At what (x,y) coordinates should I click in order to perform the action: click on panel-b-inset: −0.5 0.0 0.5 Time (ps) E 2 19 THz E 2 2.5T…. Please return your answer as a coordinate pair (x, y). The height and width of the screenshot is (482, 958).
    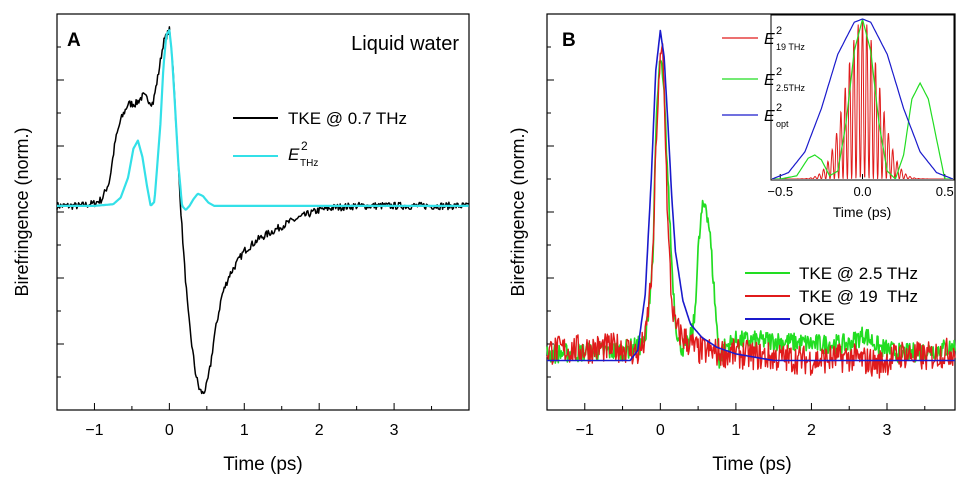
    Looking at the image, I should click on (838, 117).